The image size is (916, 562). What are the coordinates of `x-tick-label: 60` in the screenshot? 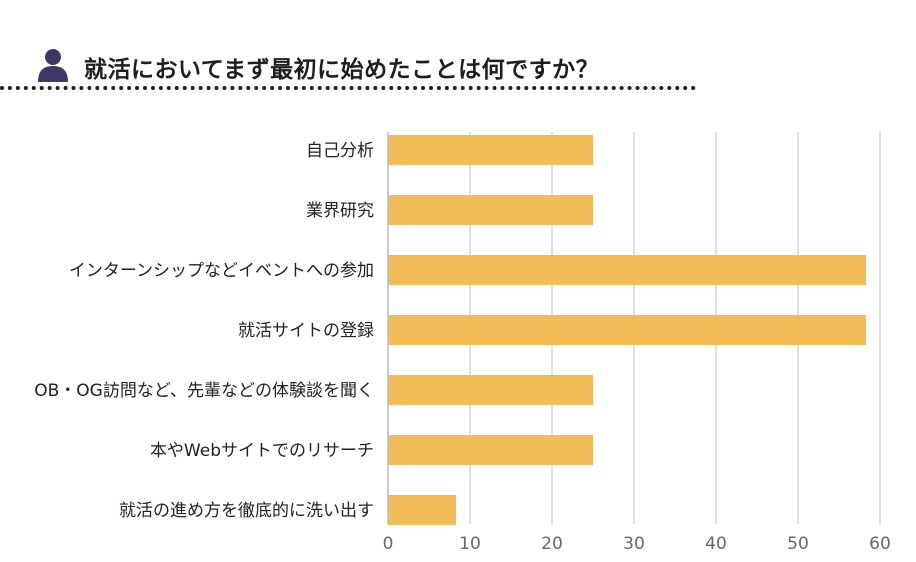 It's located at (880, 544).